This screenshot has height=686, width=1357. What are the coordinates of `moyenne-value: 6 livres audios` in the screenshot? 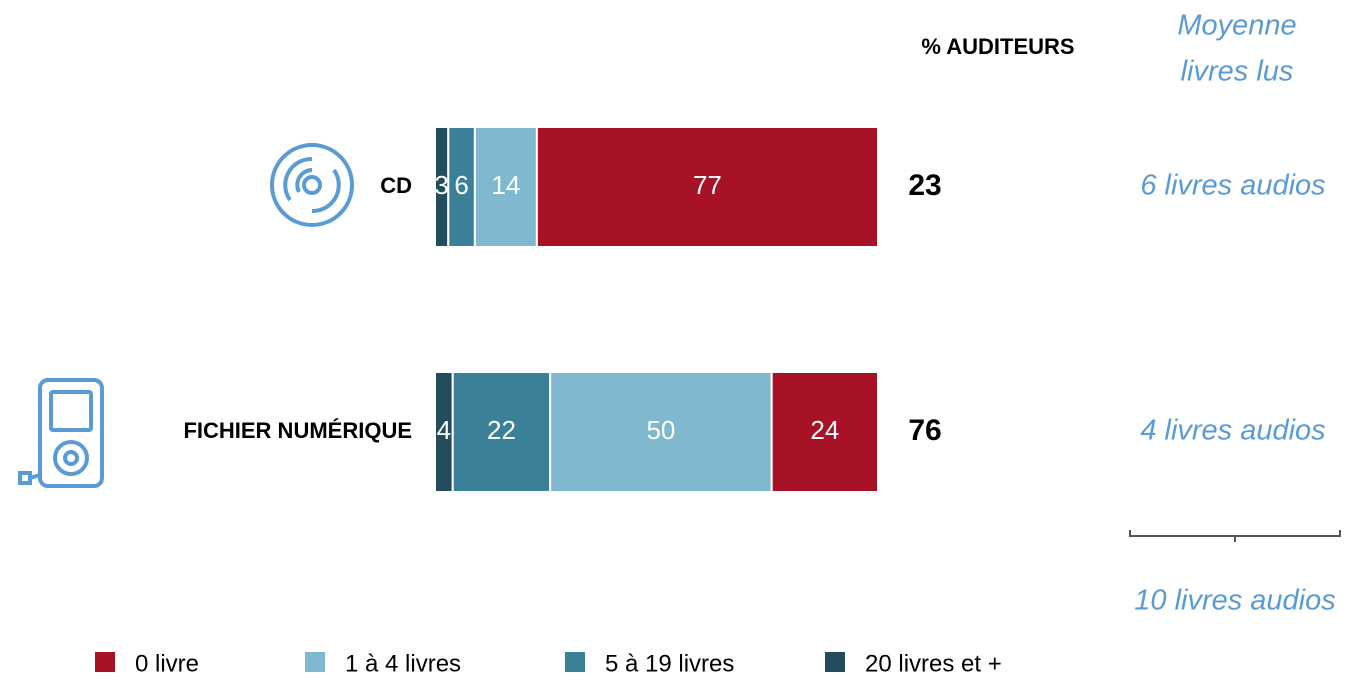 It's located at (1232, 186).